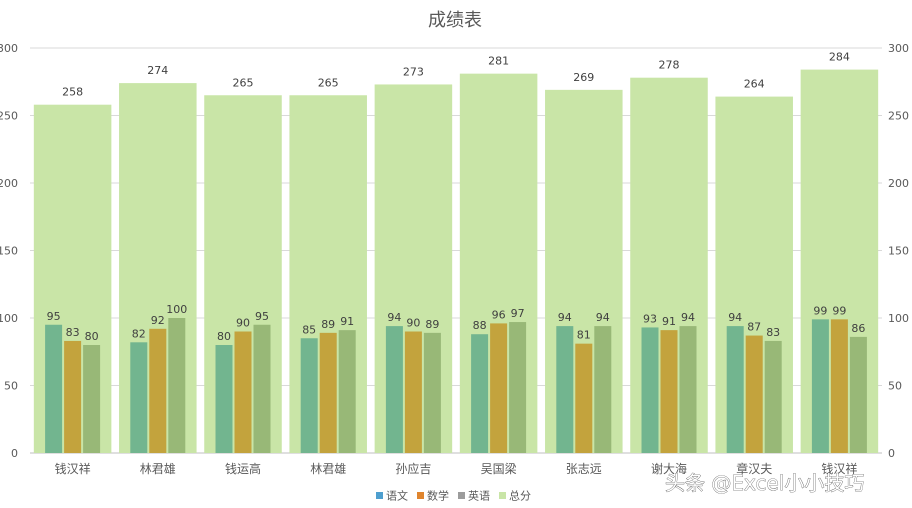 The image size is (912, 508). I want to click on legend-entry: 英语, so click(479, 496).